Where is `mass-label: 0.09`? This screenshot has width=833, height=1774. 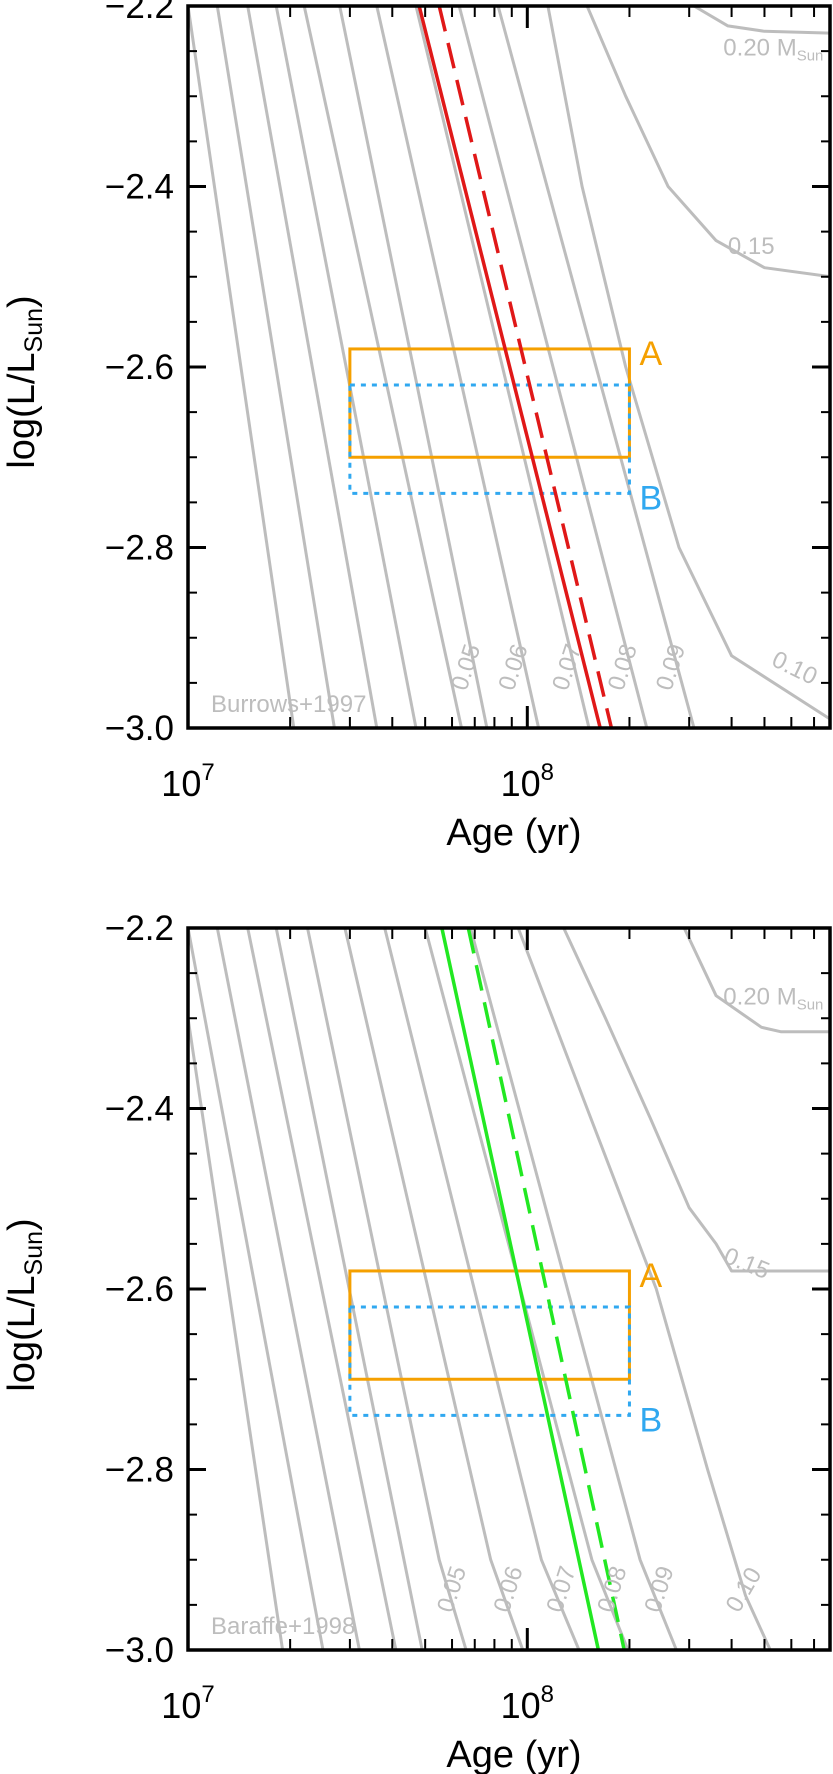 mass-label: 0.09 is located at coordinates (671, 667).